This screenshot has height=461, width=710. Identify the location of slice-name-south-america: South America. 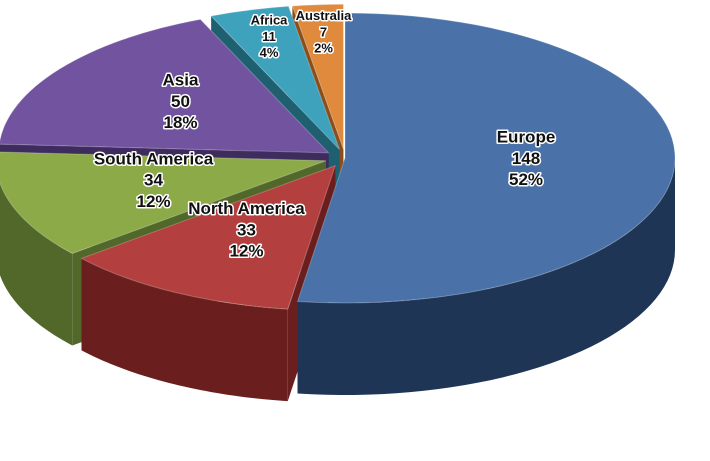
(154, 158).